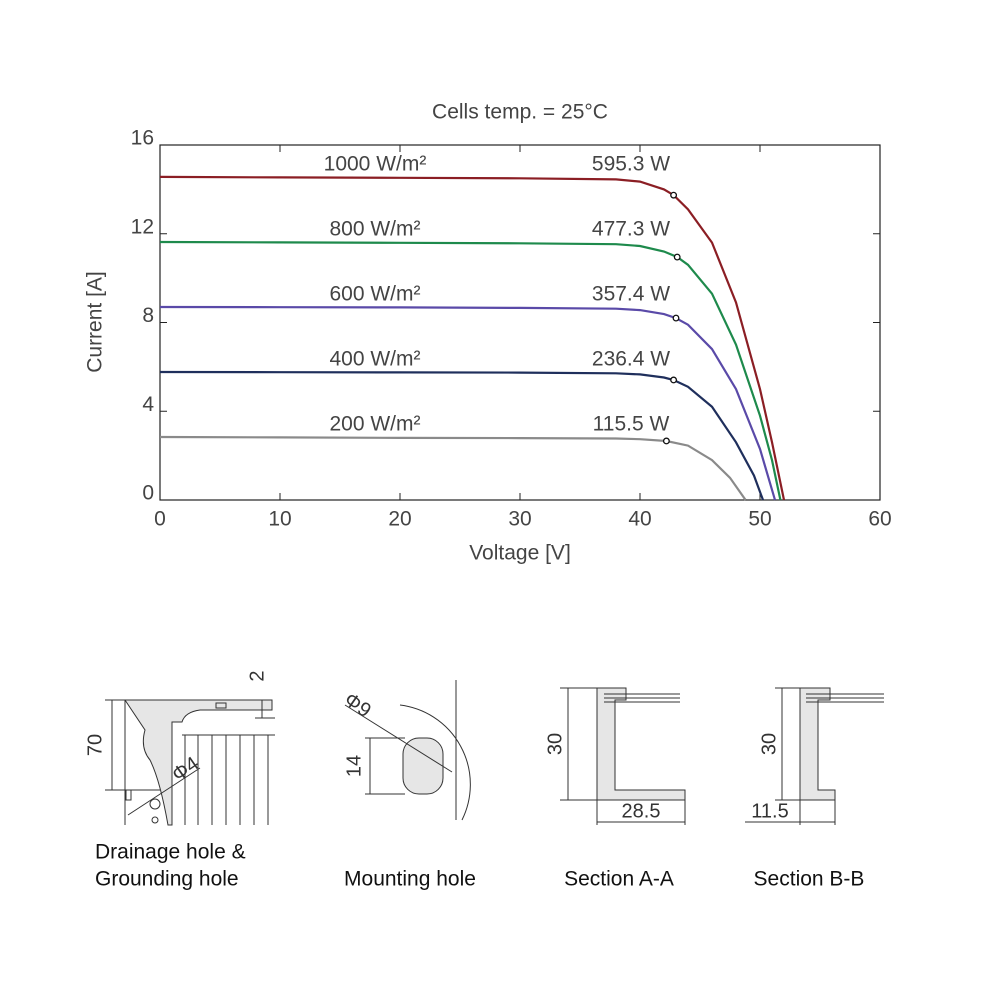 The width and height of the screenshot is (1000, 1000). I want to click on dimension: 11.5, so click(769, 811).